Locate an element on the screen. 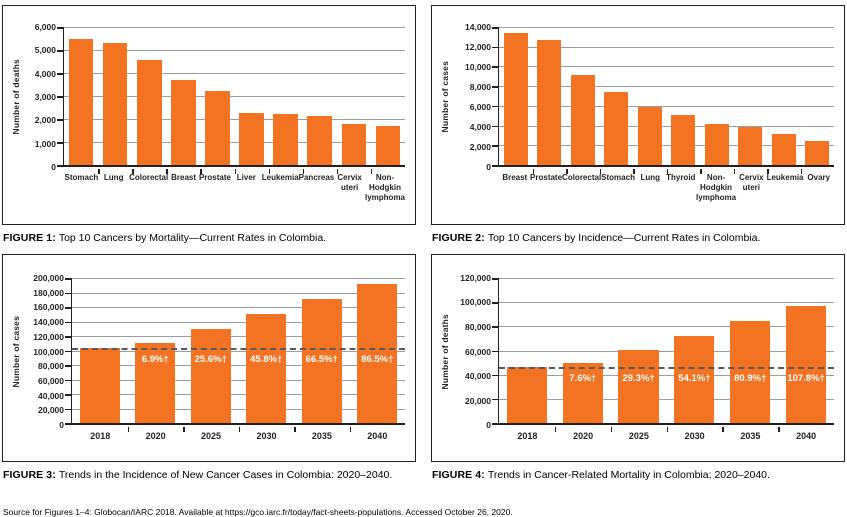  y-tick-label: 4,000 is located at coordinates (480, 127).